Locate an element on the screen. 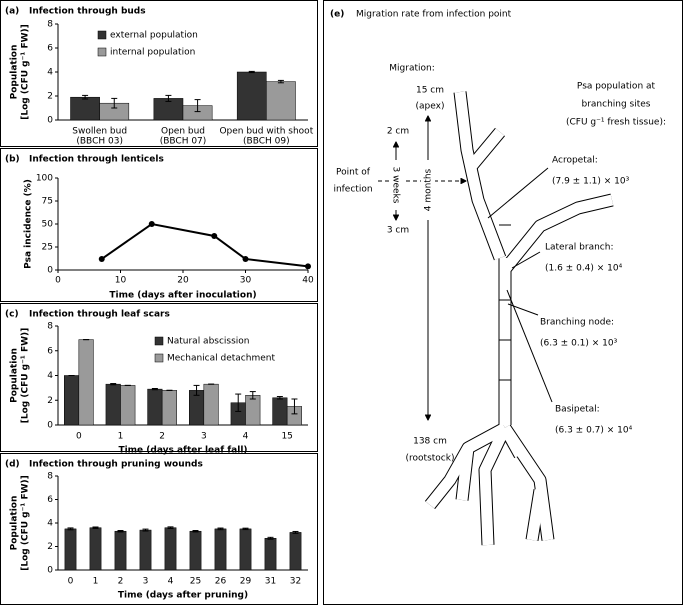 The height and width of the screenshot is (606, 684). diagram-text: 3 weeks is located at coordinates (396, 185).